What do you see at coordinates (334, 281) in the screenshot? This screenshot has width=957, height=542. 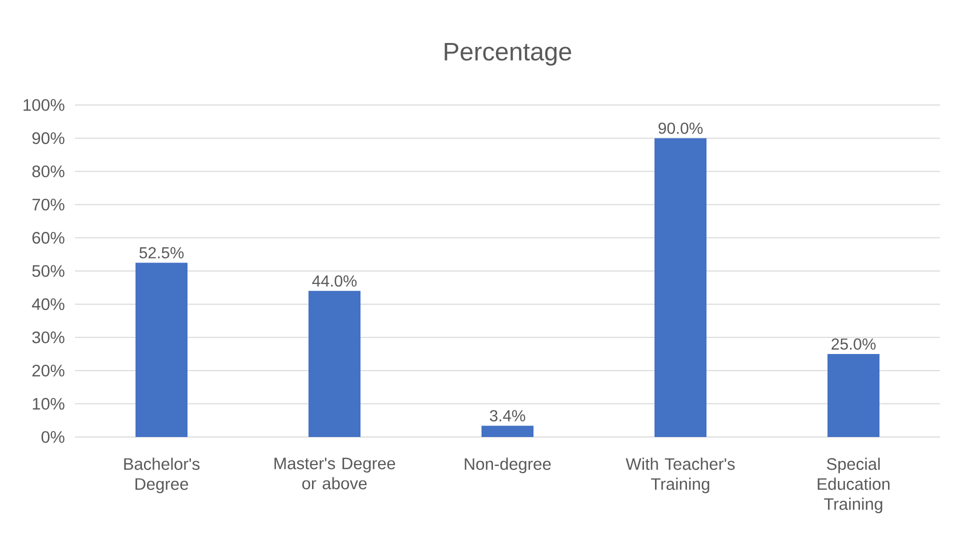 I see `data-label: 44.0%` at bounding box center [334, 281].